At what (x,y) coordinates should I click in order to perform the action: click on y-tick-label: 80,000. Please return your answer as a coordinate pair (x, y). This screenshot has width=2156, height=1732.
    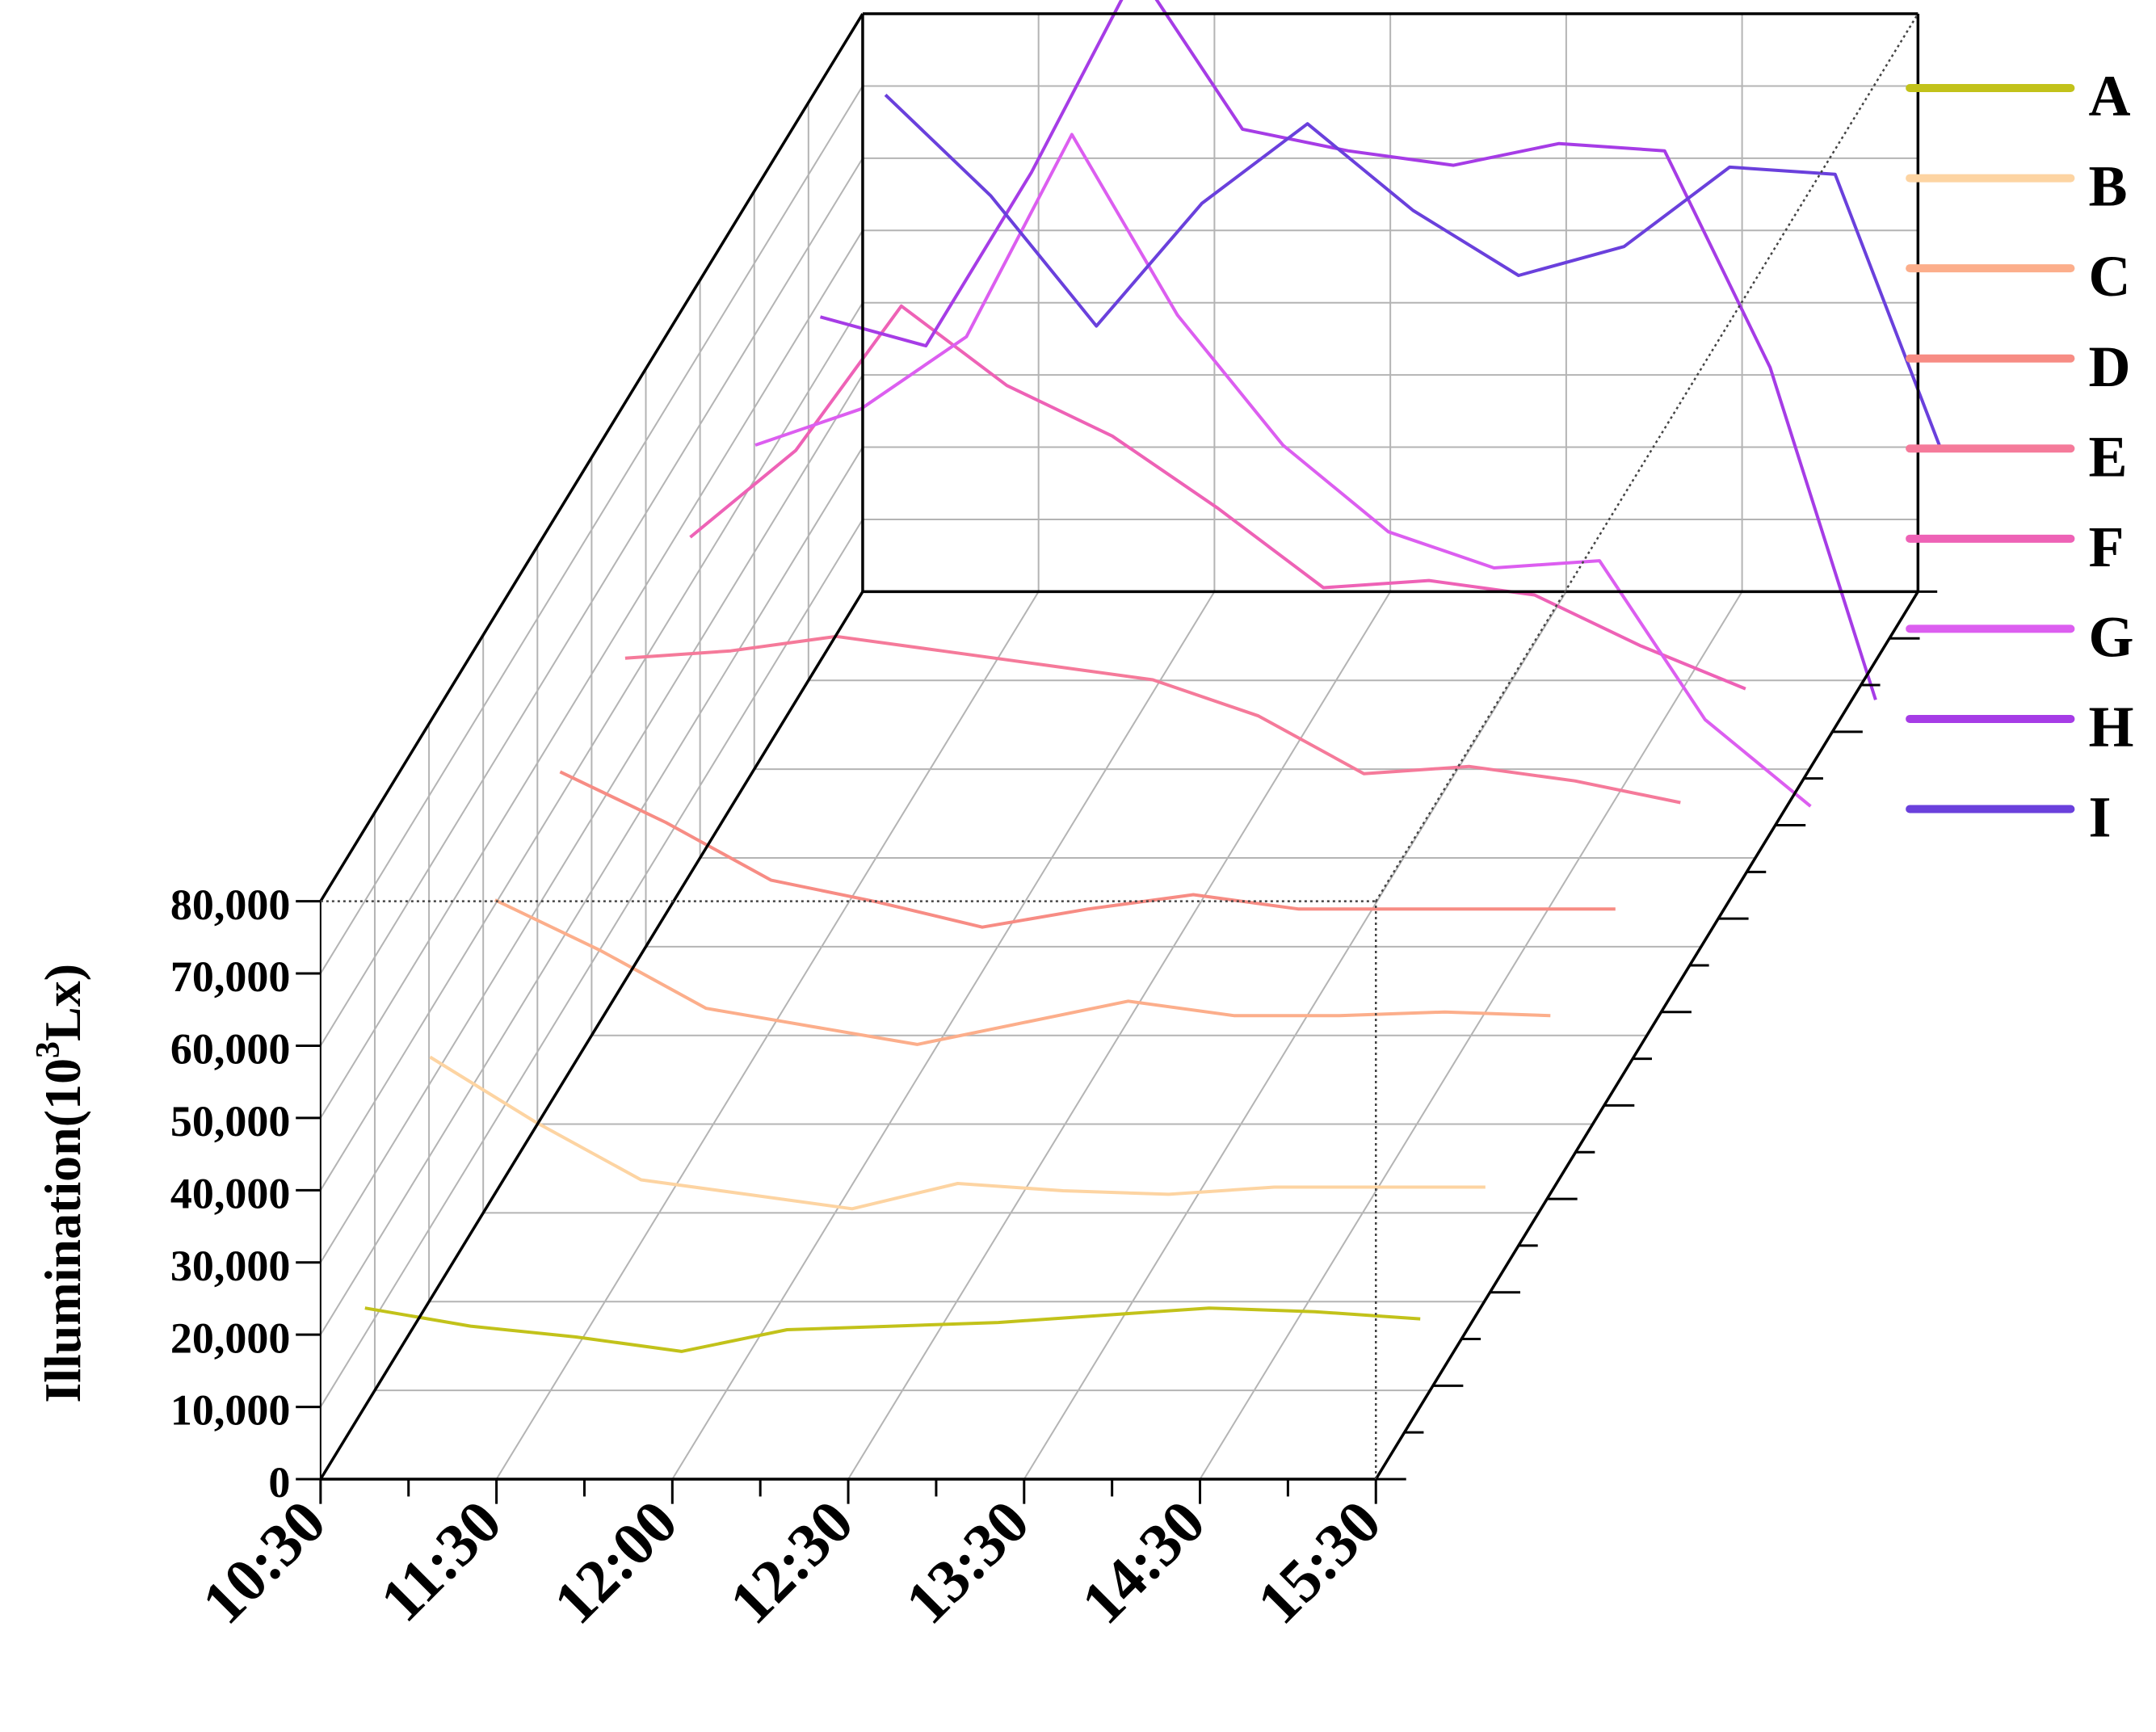
    Looking at the image, I should click on (231, 905).